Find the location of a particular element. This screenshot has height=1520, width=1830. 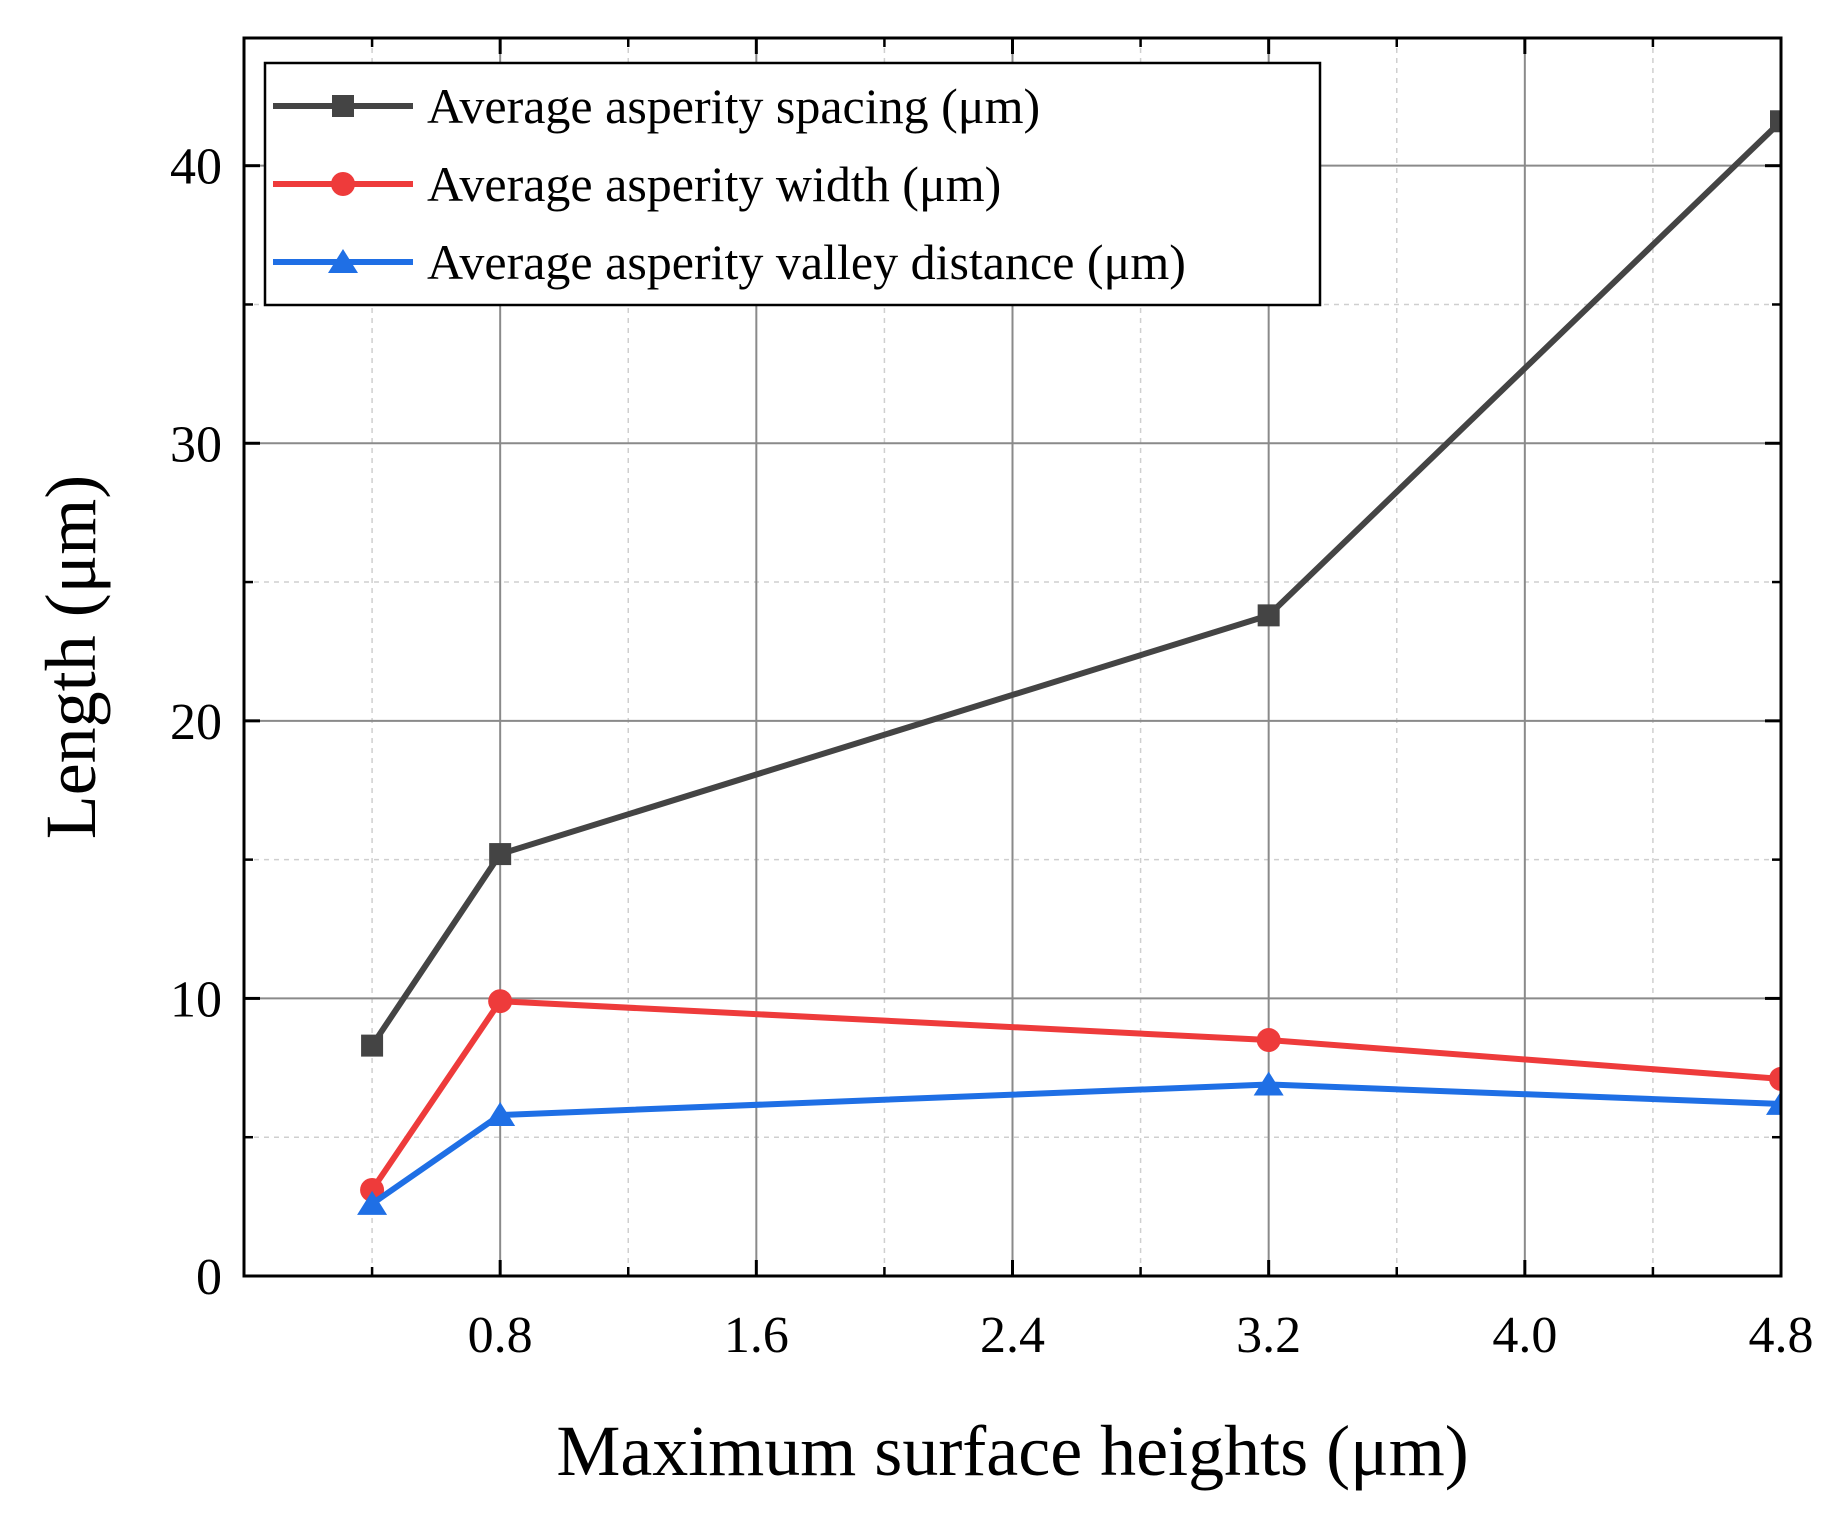

series-triangle is located at coordinates (1069, 1143).